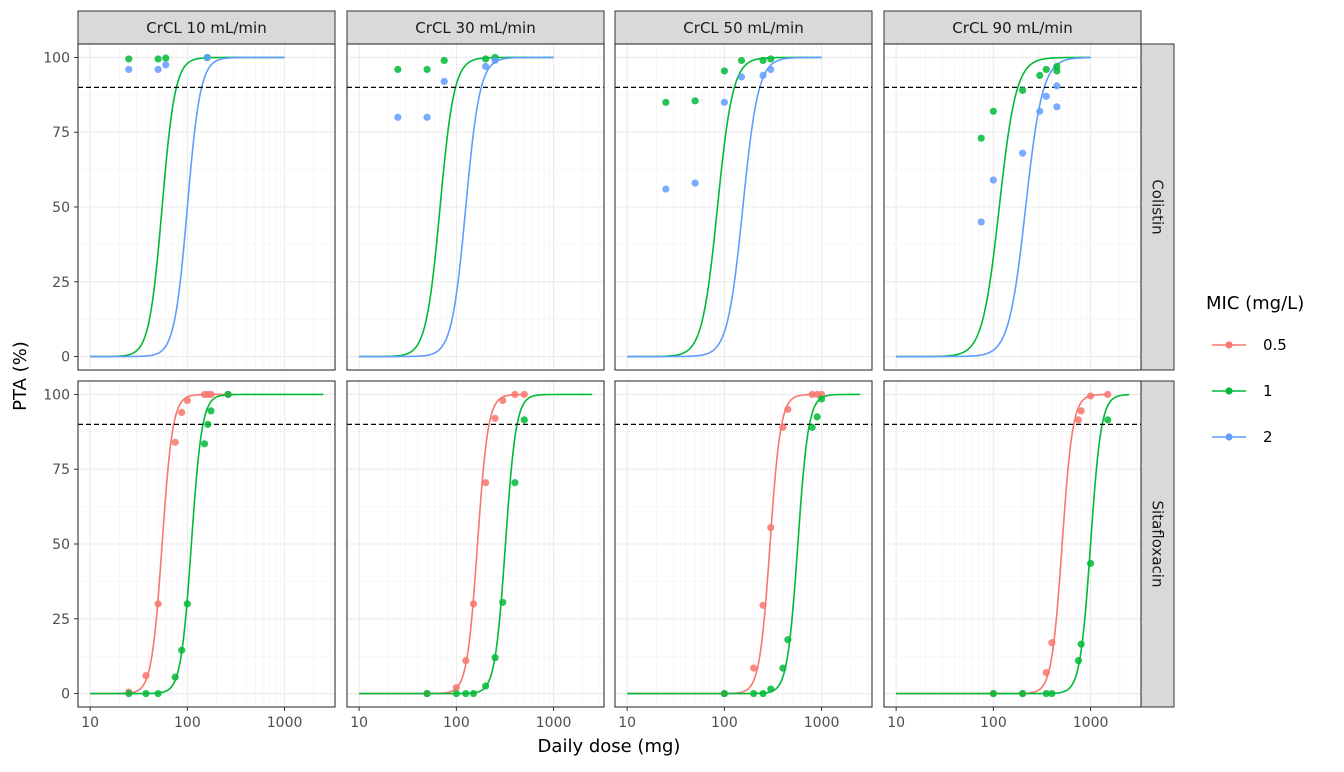  I want to click on y-tick-label: 50, so click(61, 545).